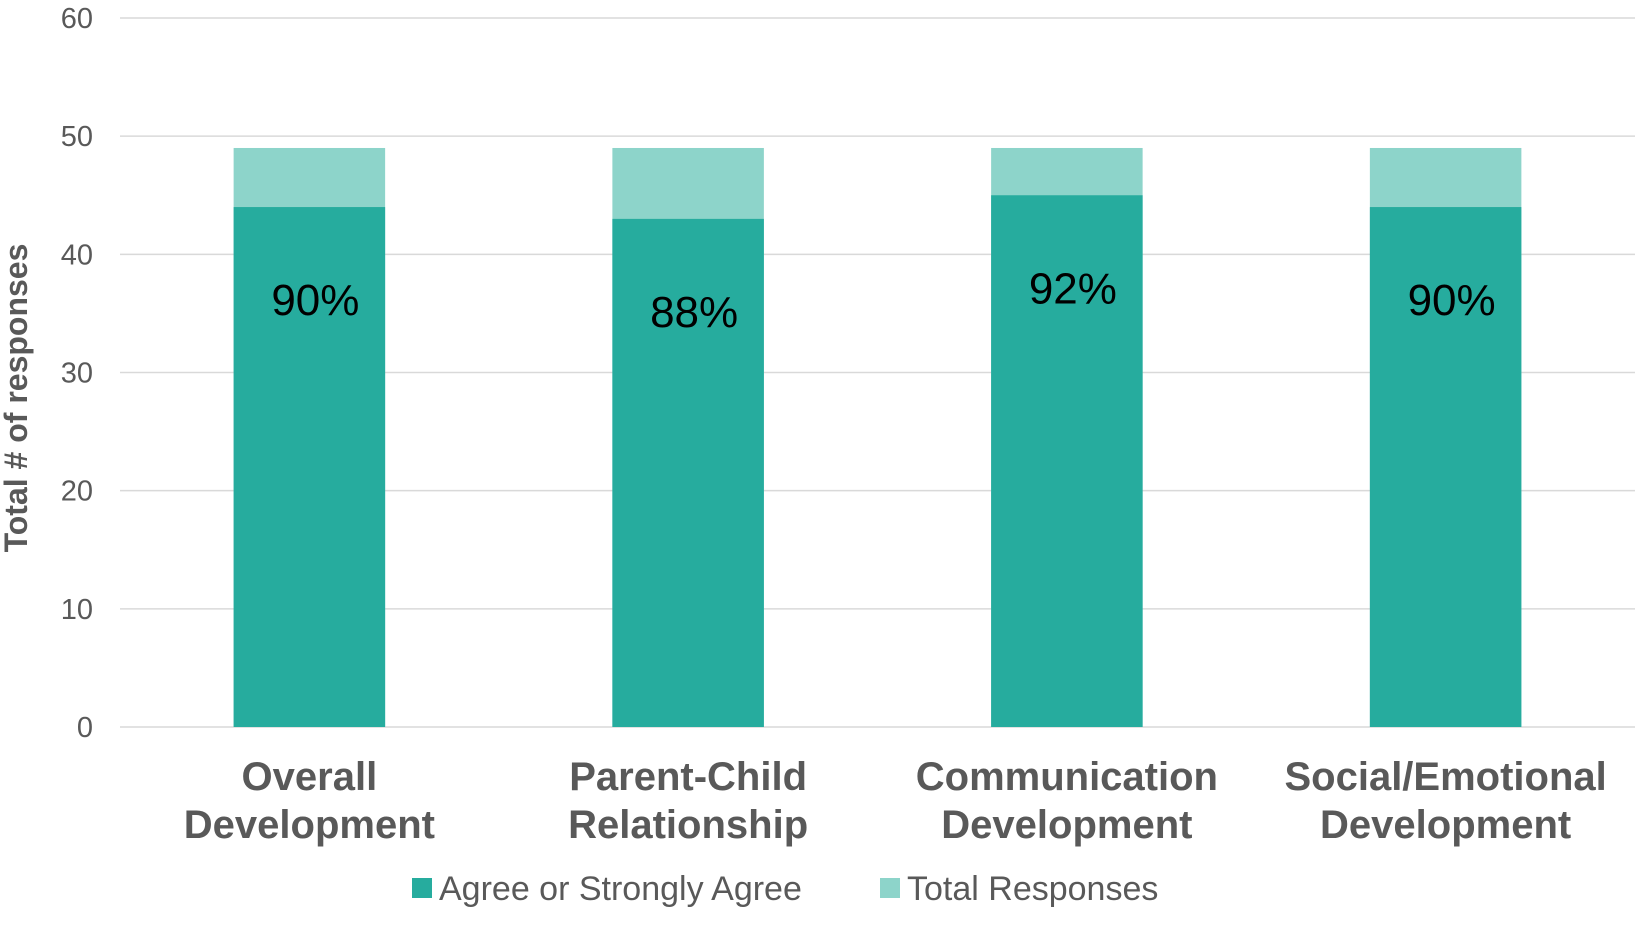 The image size is (1640, 950). I want to click on y-axis-ticks: 0 10 20 30 40 50 60, so click(77, 373).